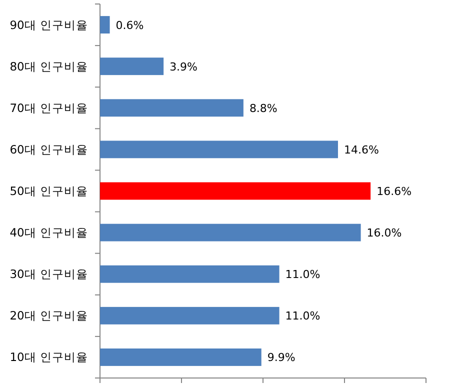  I want to click on y-tick-label: 90대 인구비율, so click(49, 25).